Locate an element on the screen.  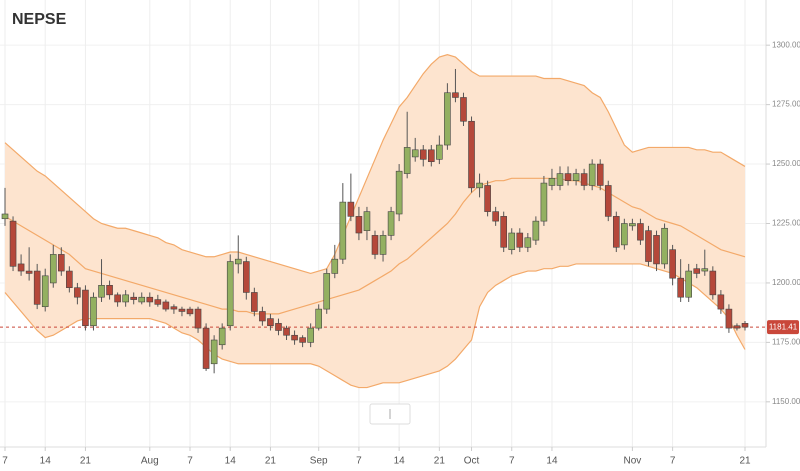
last-price-tag is located at coordinates (783, 327).